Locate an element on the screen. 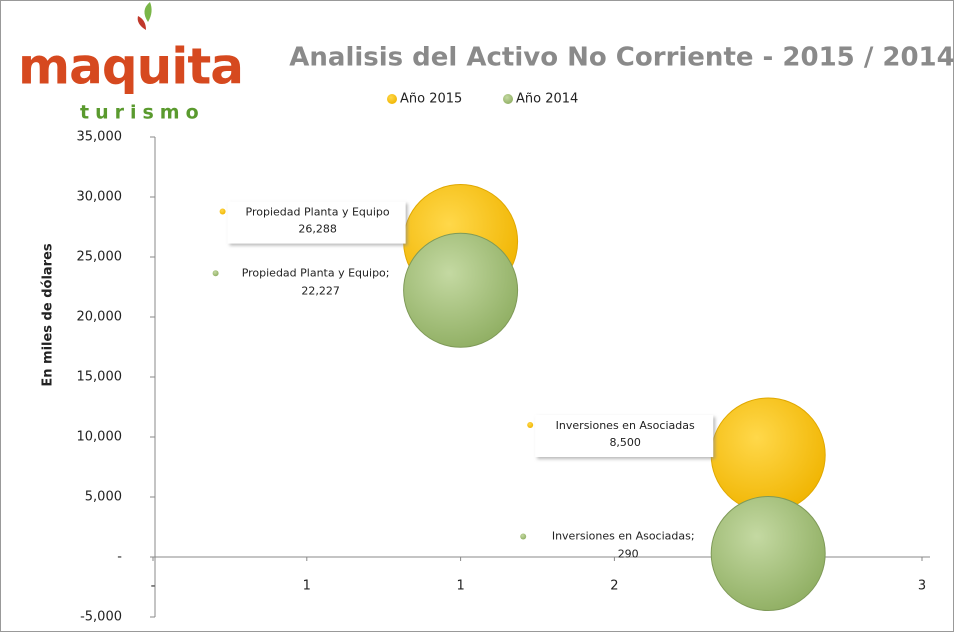 This screenshot has height=632, width=954. label-name: Inversiones en Asociadas is located at coordinates (625, 425).